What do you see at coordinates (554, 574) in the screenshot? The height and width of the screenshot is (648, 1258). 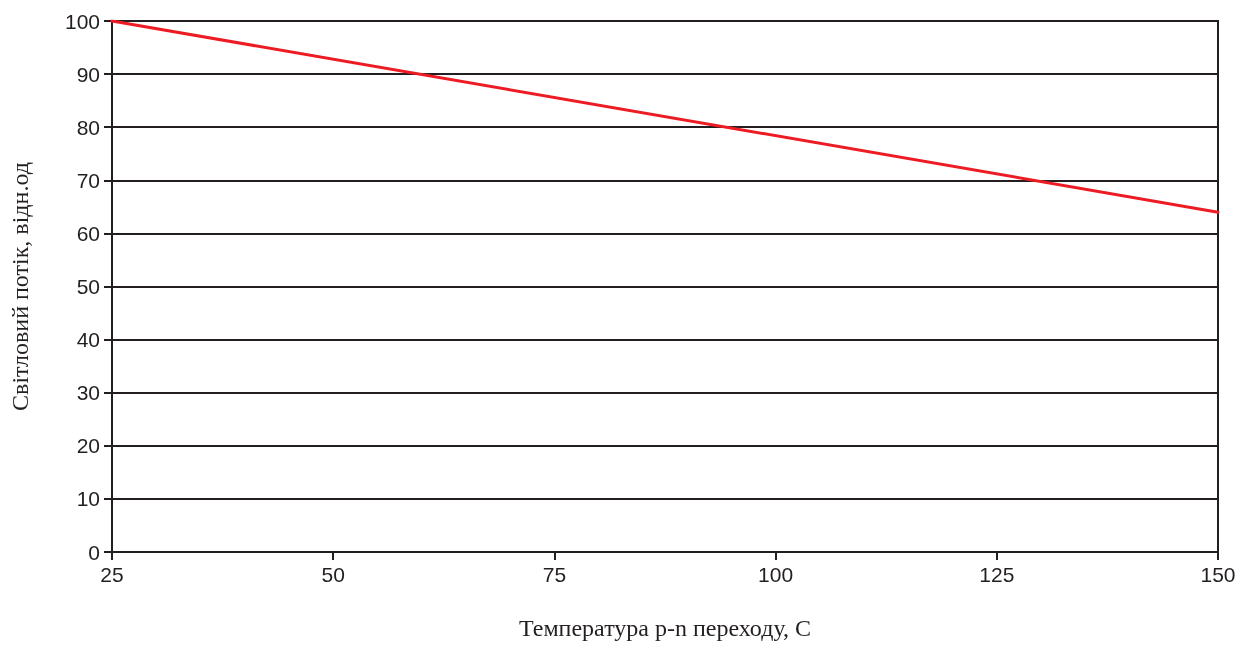 I see `x-tick-label: 75` at bounding box center [554, 574].